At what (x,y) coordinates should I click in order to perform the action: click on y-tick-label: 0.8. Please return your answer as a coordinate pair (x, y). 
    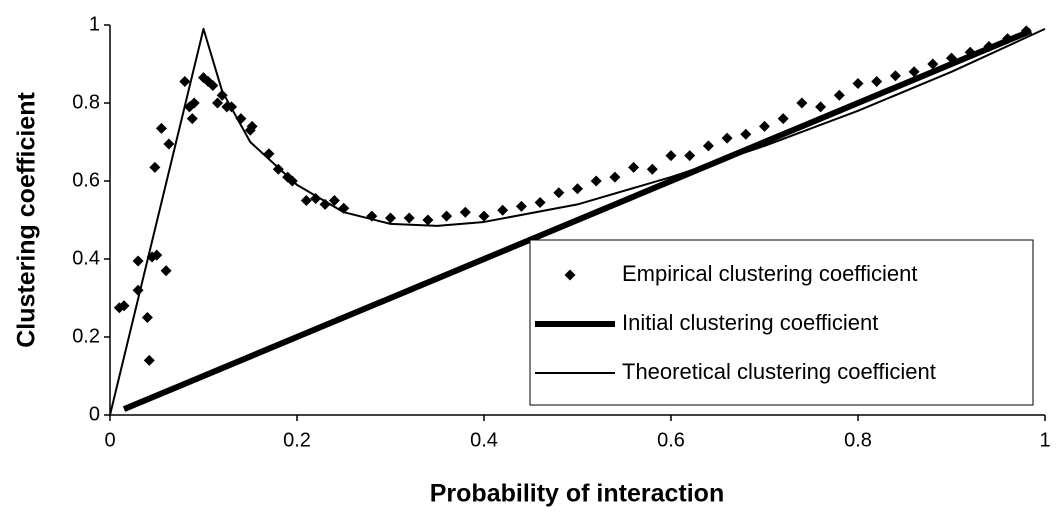
    Looking at the image, I should click on (86, 102).